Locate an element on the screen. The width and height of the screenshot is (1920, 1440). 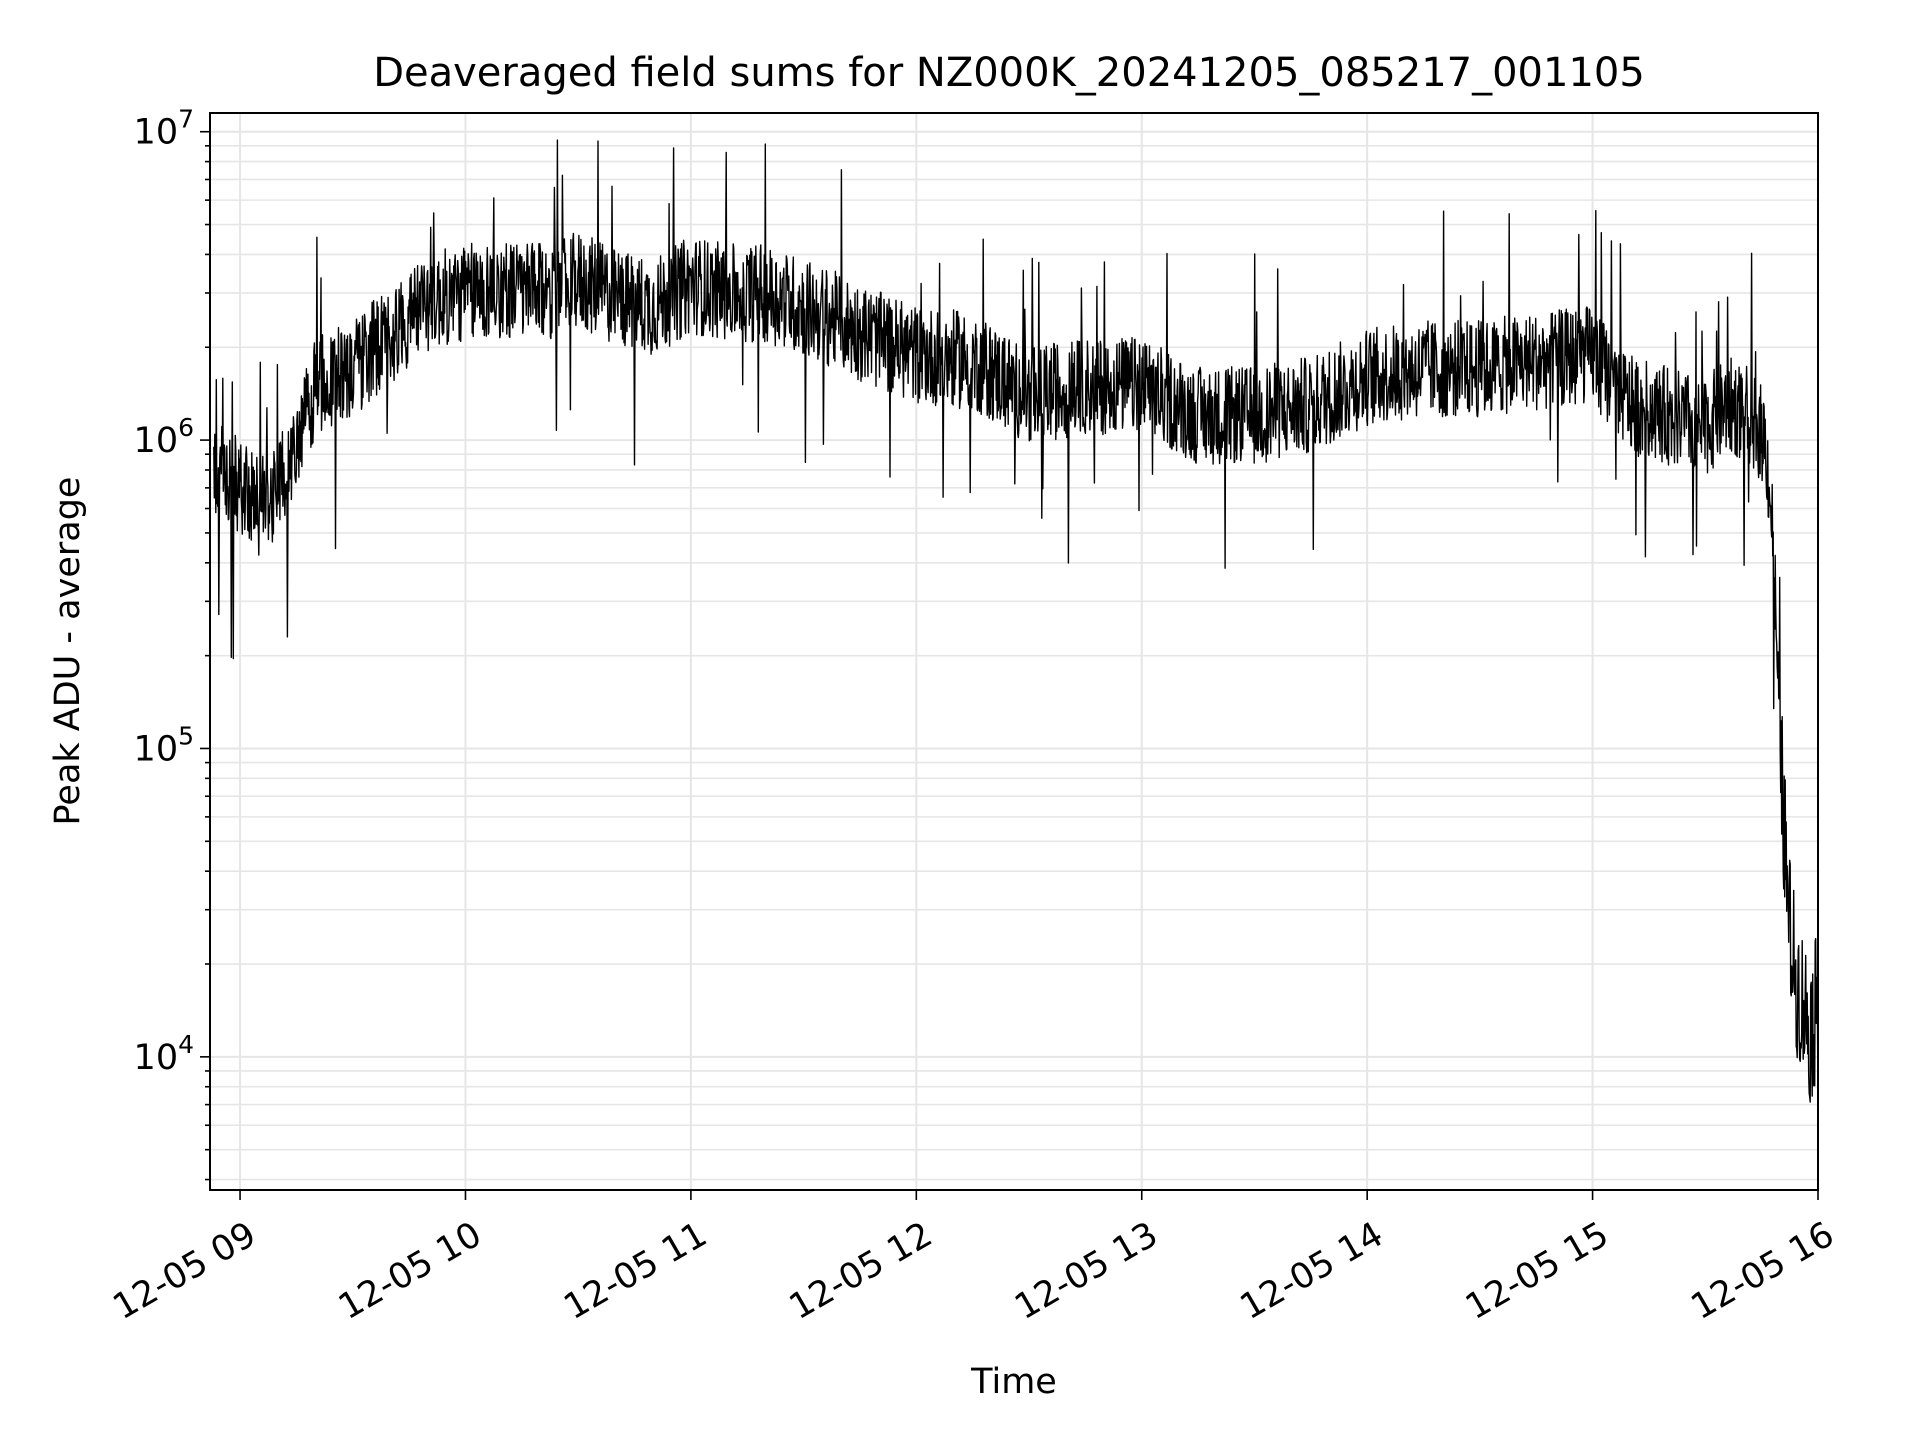
x-tick-label: 12-05 15 is located at coordinates (1537, 1271).